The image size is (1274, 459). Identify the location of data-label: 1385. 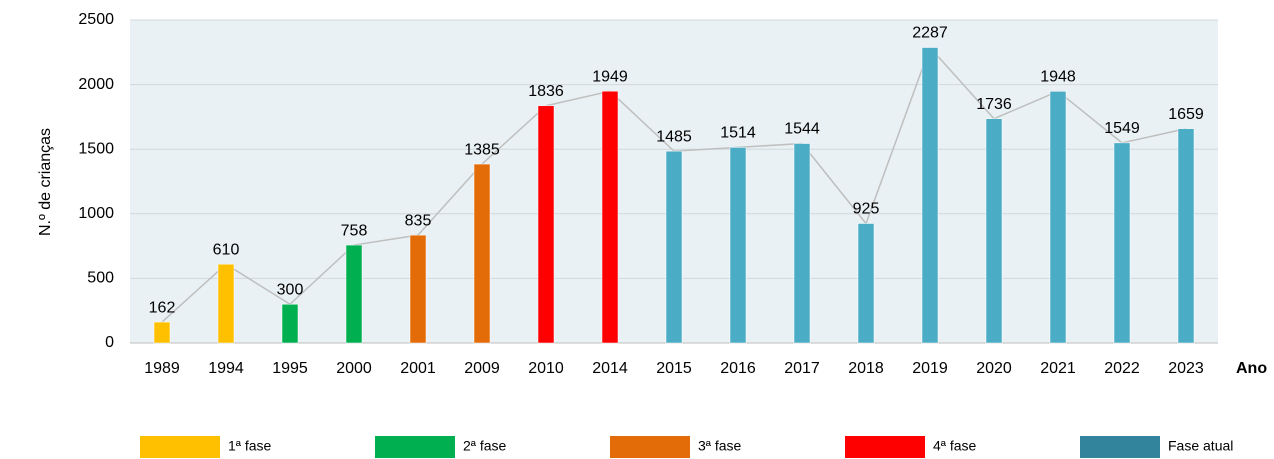
(482, 149).